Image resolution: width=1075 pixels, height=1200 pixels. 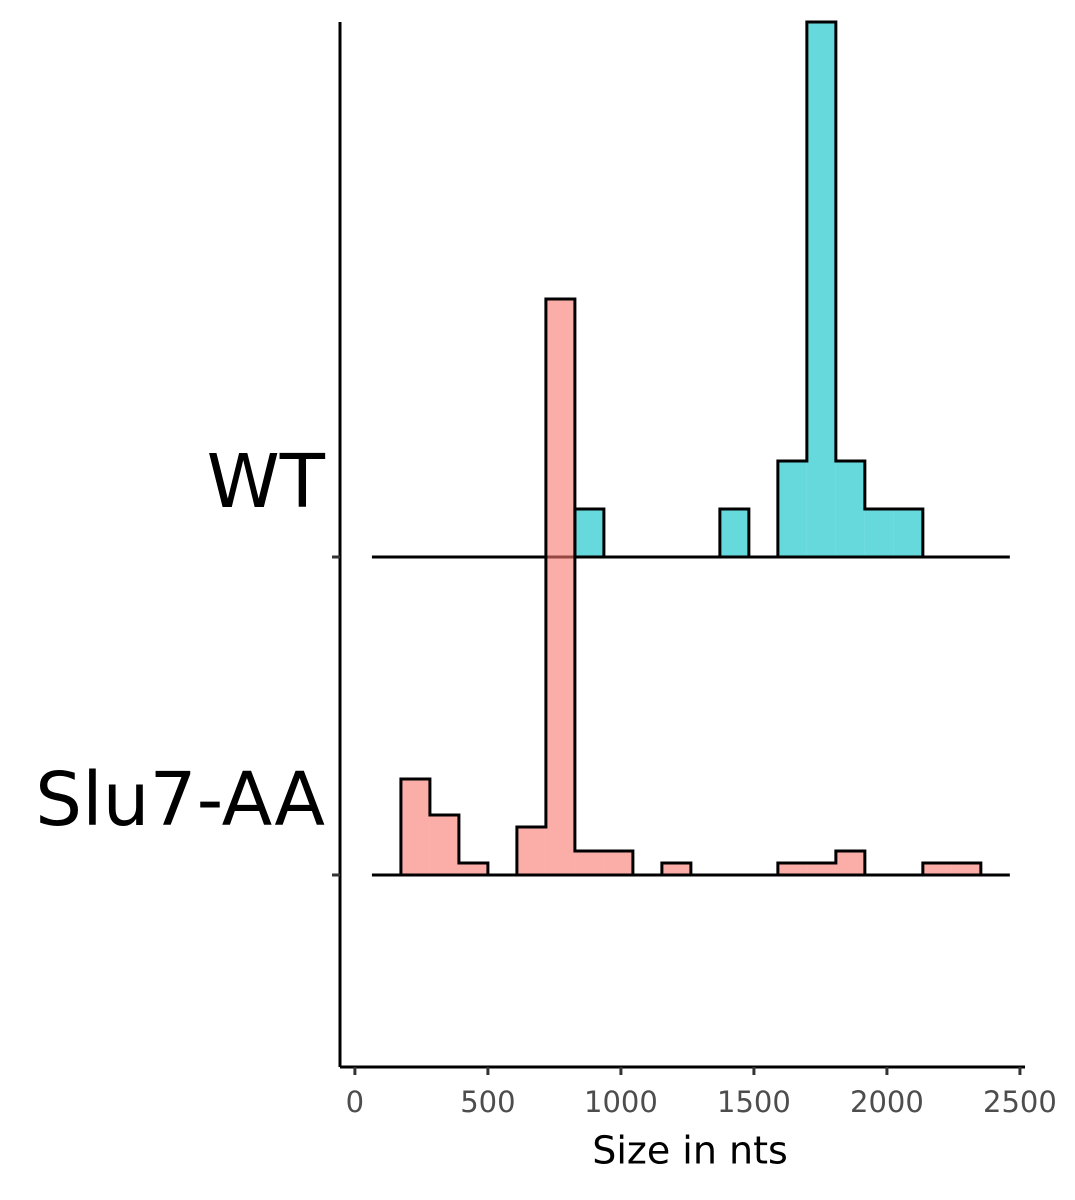 What do you see at coordinates (690, 1151) in the screenshot?
I see `x-axis-title: Size in nts` at bounding box center [690, 1151].